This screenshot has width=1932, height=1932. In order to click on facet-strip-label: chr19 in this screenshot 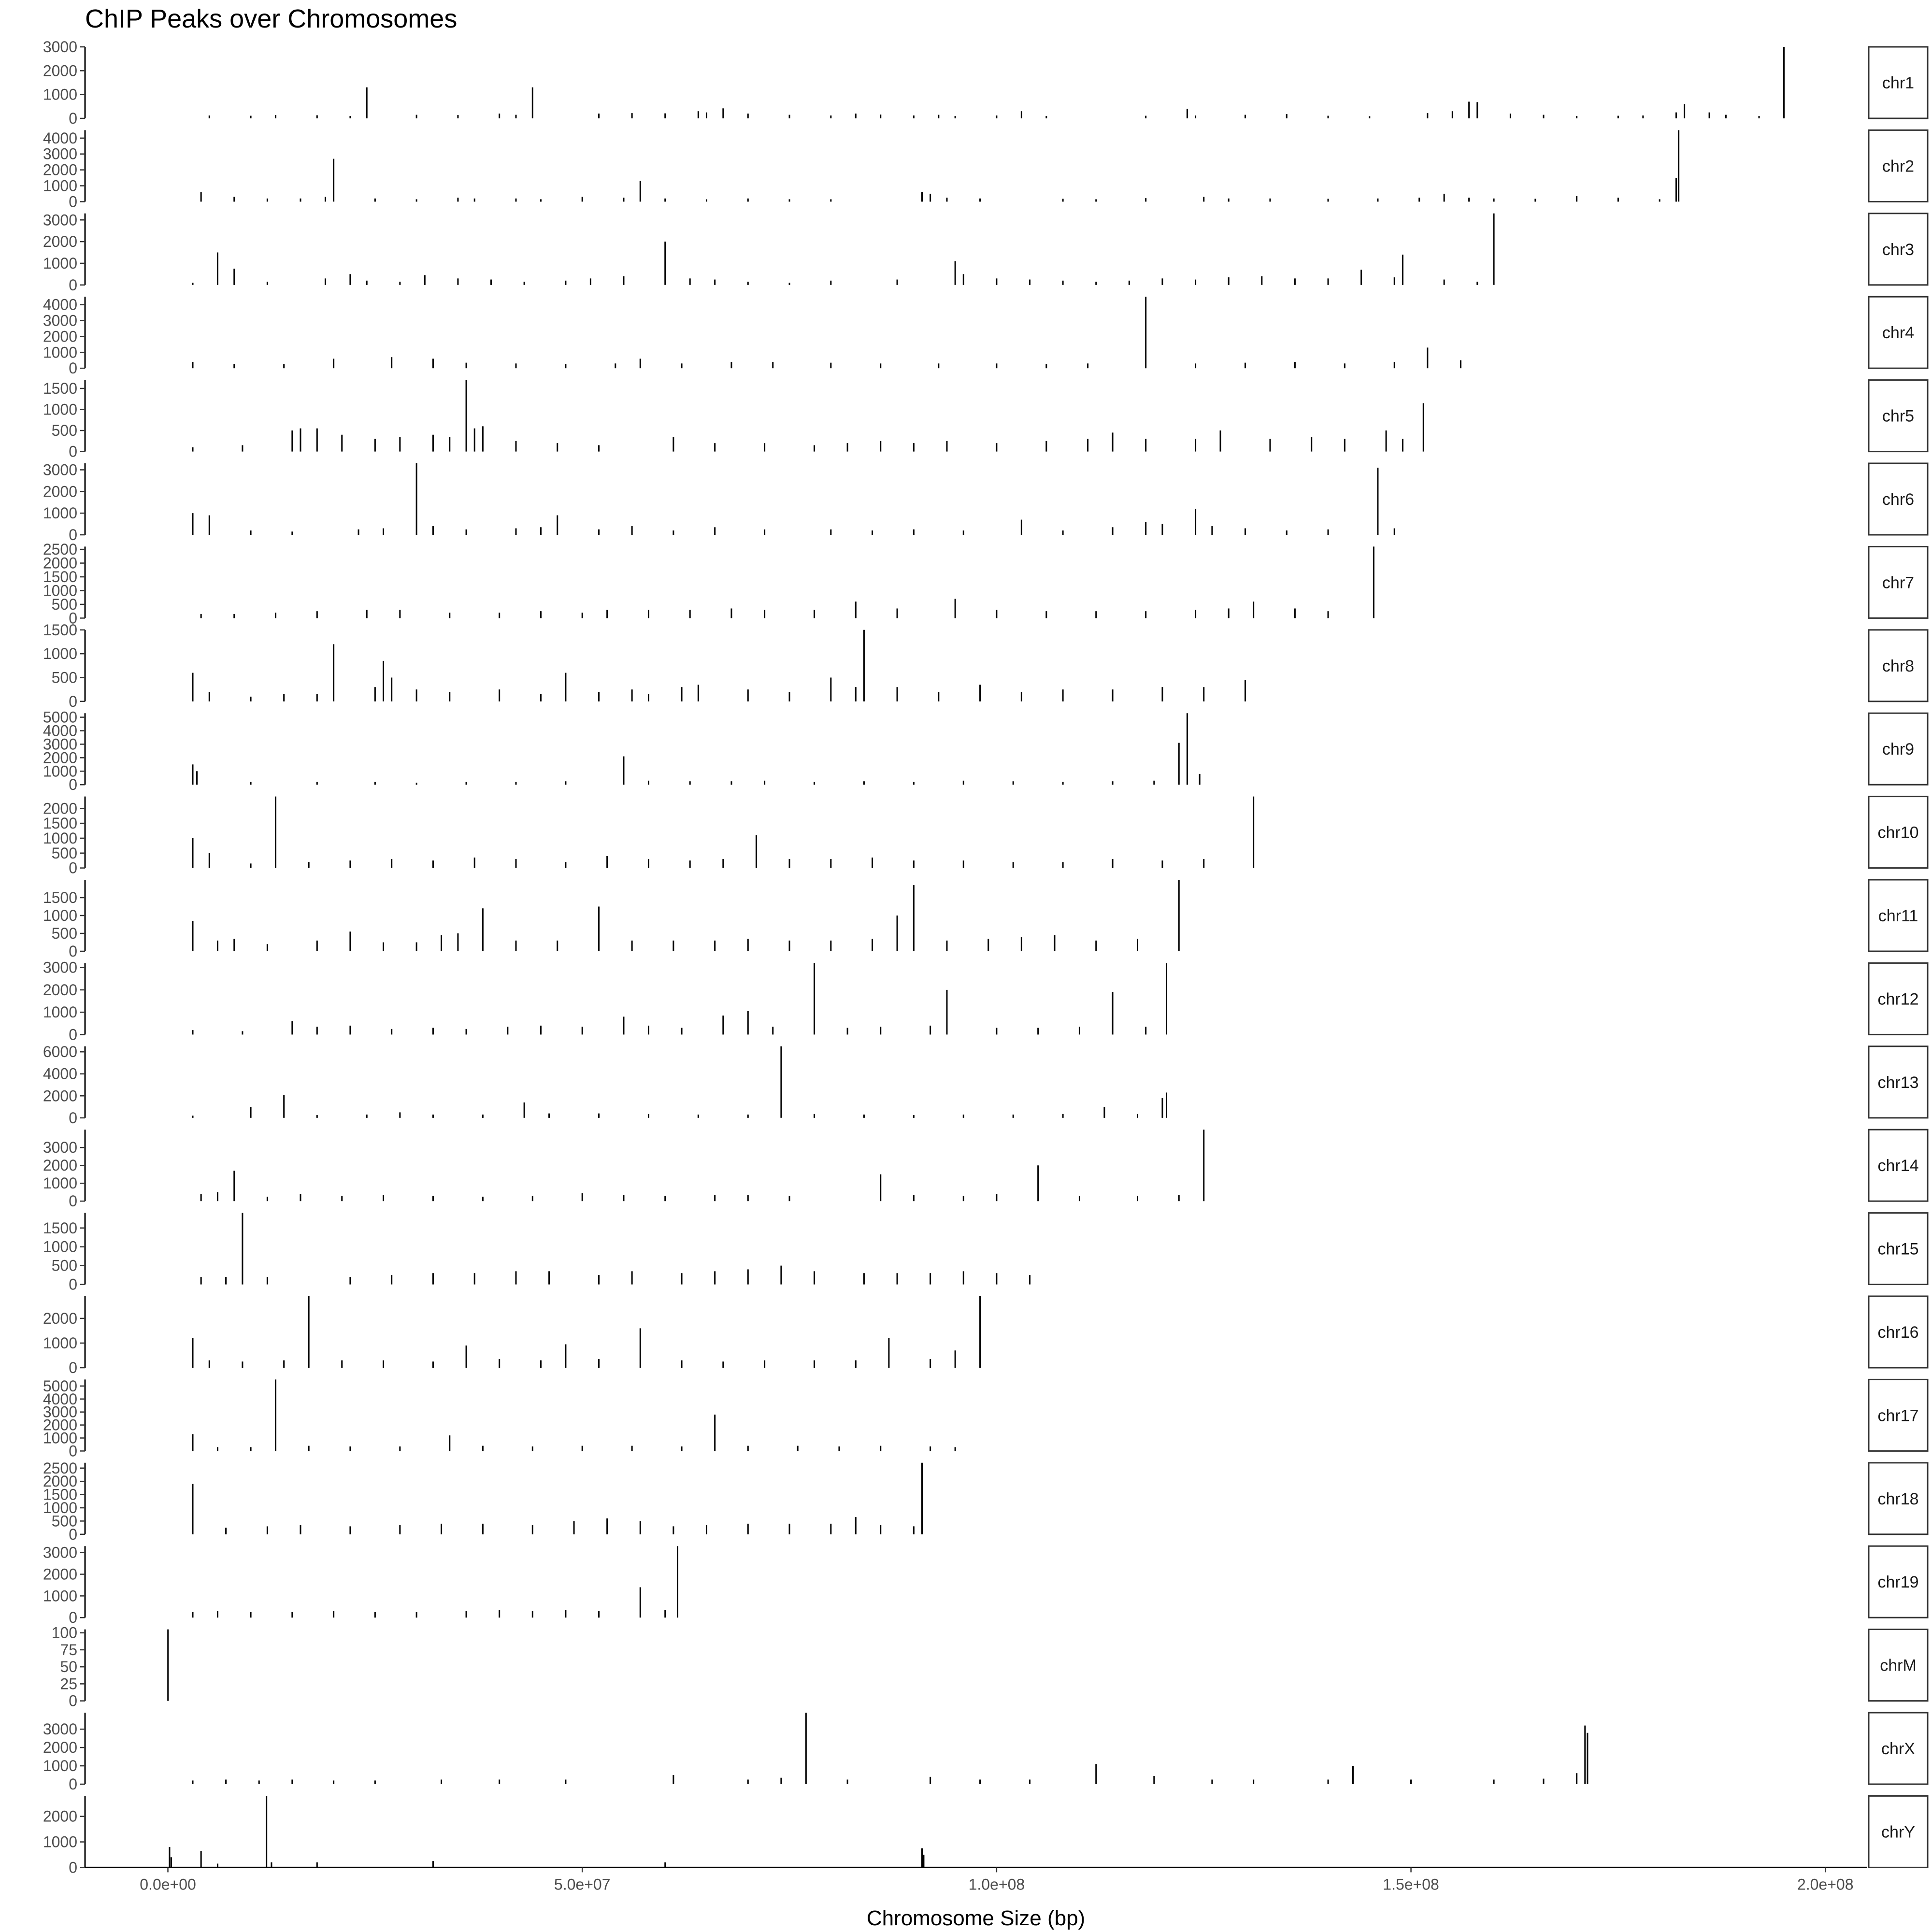, I will do `click(1898, 1582)`.